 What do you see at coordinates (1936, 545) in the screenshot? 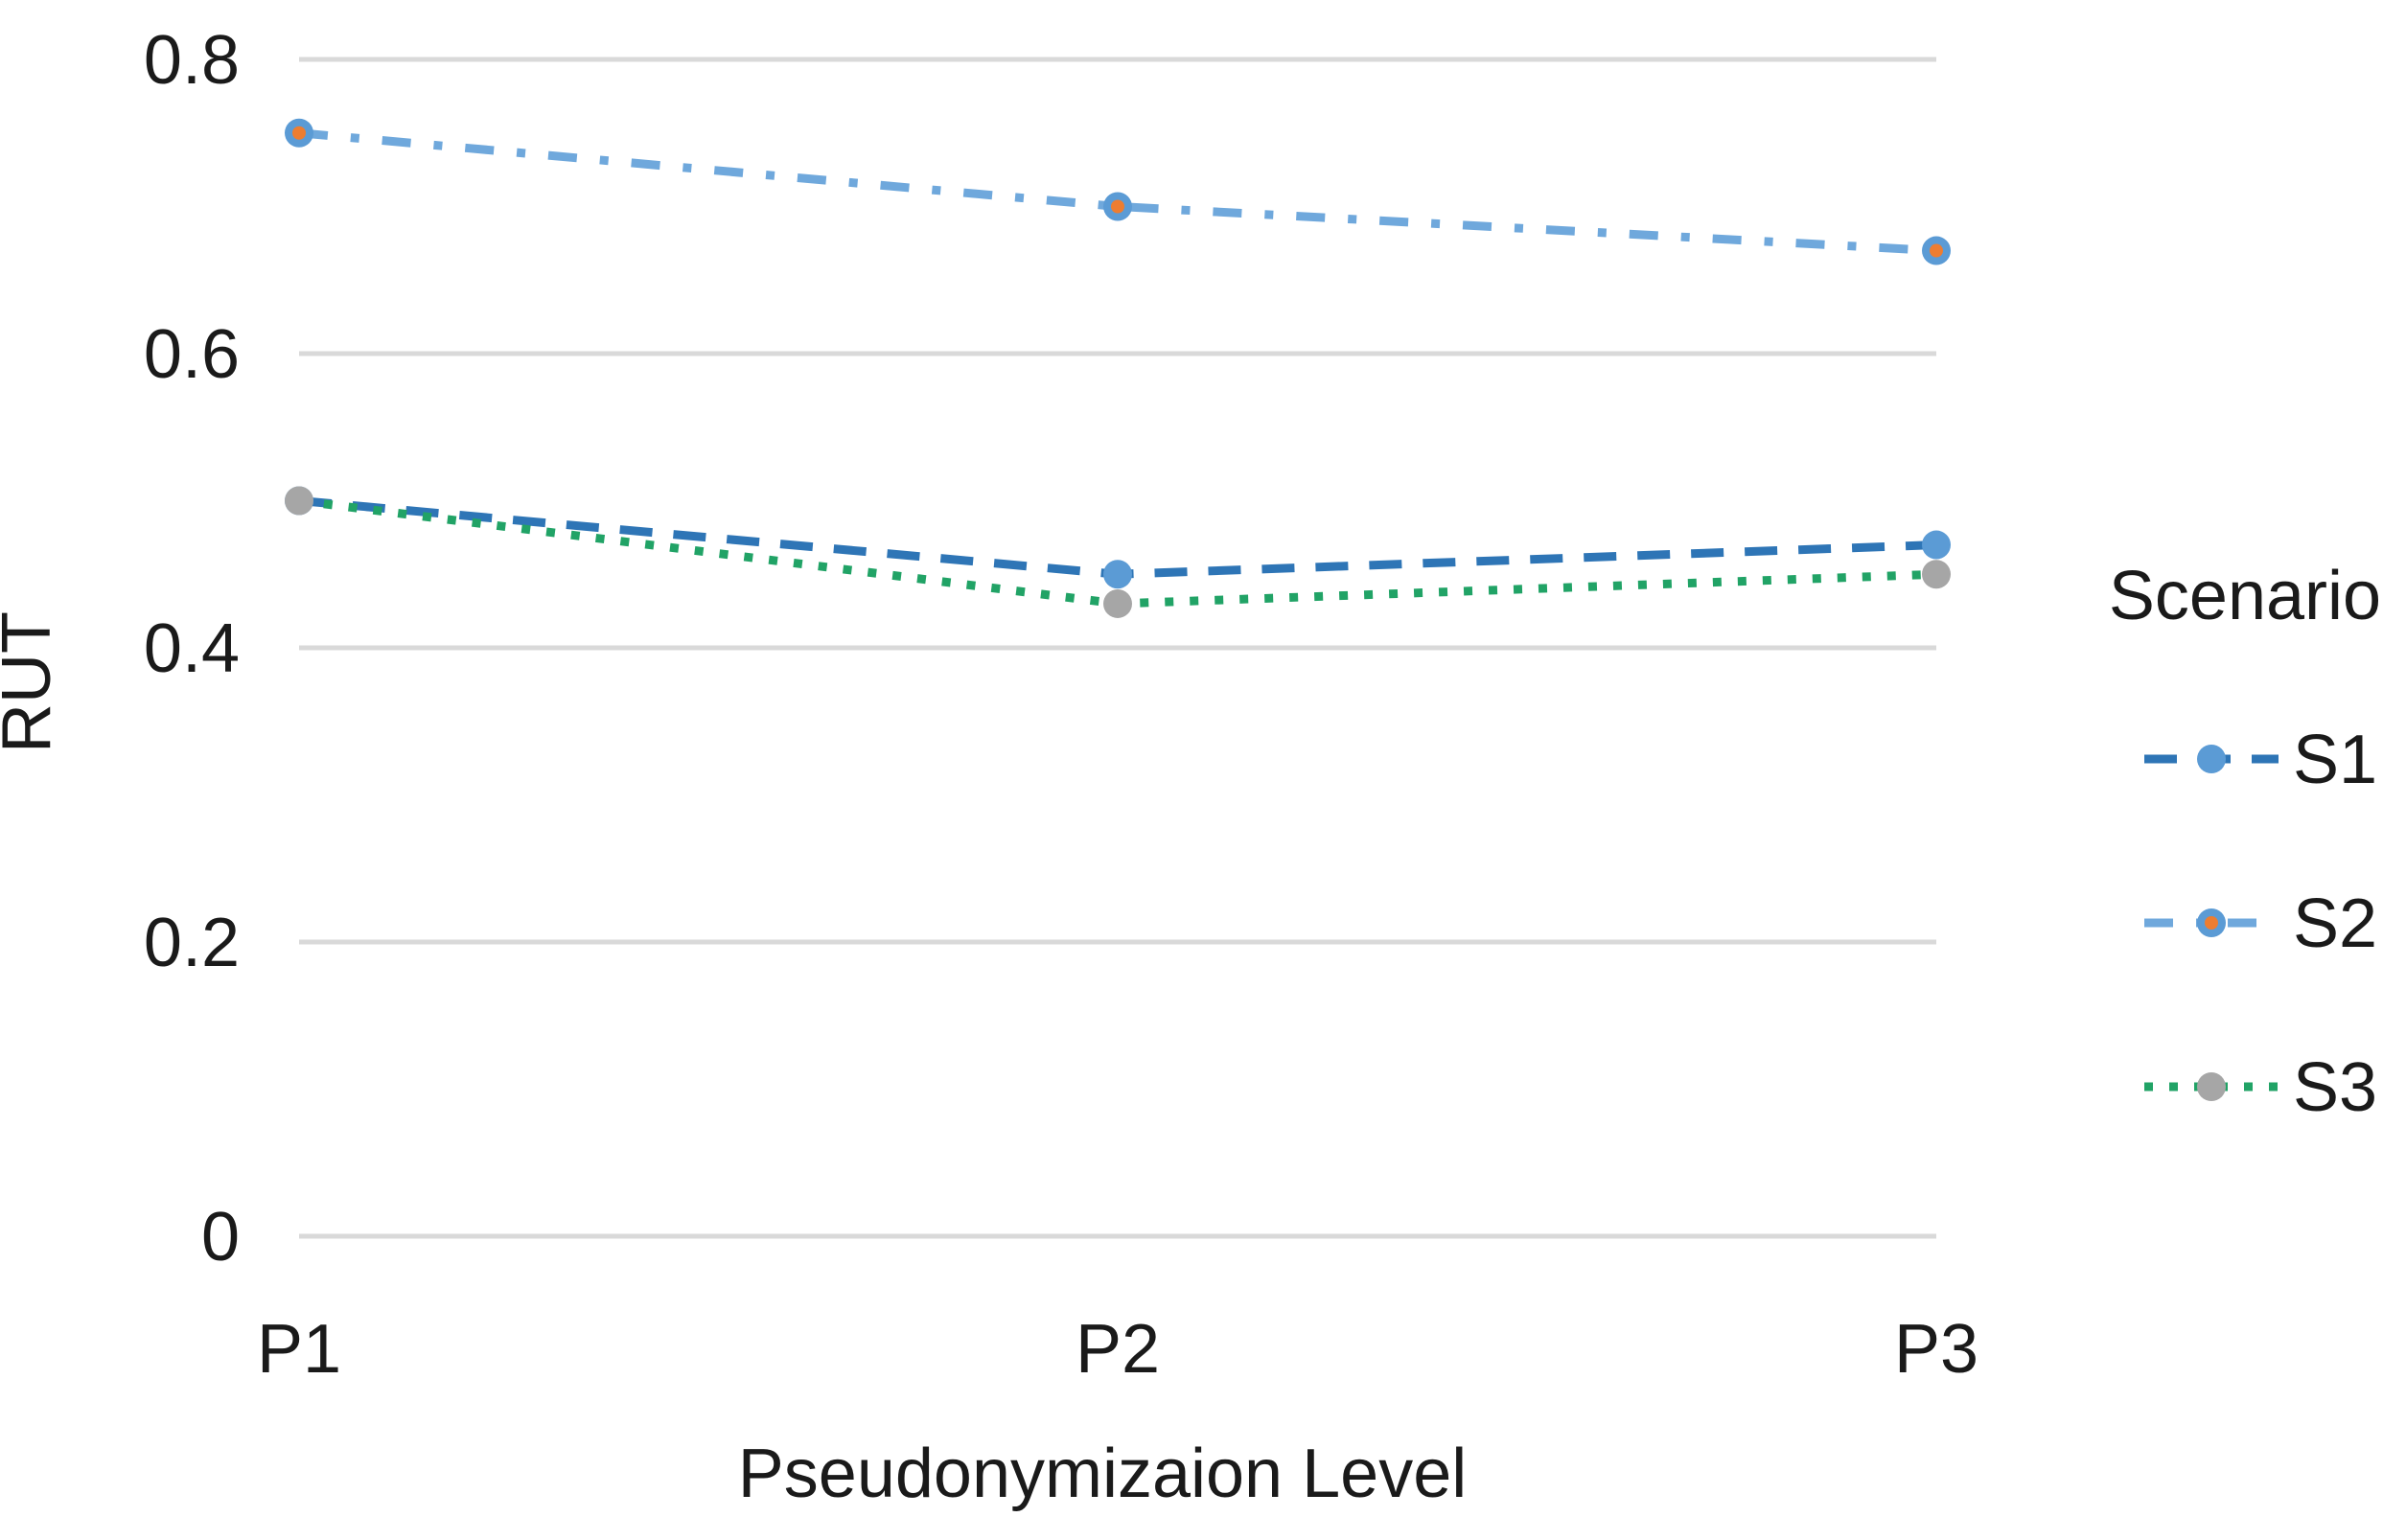
I see `data-point-S1-P3` at bounding box center [1936, 545].